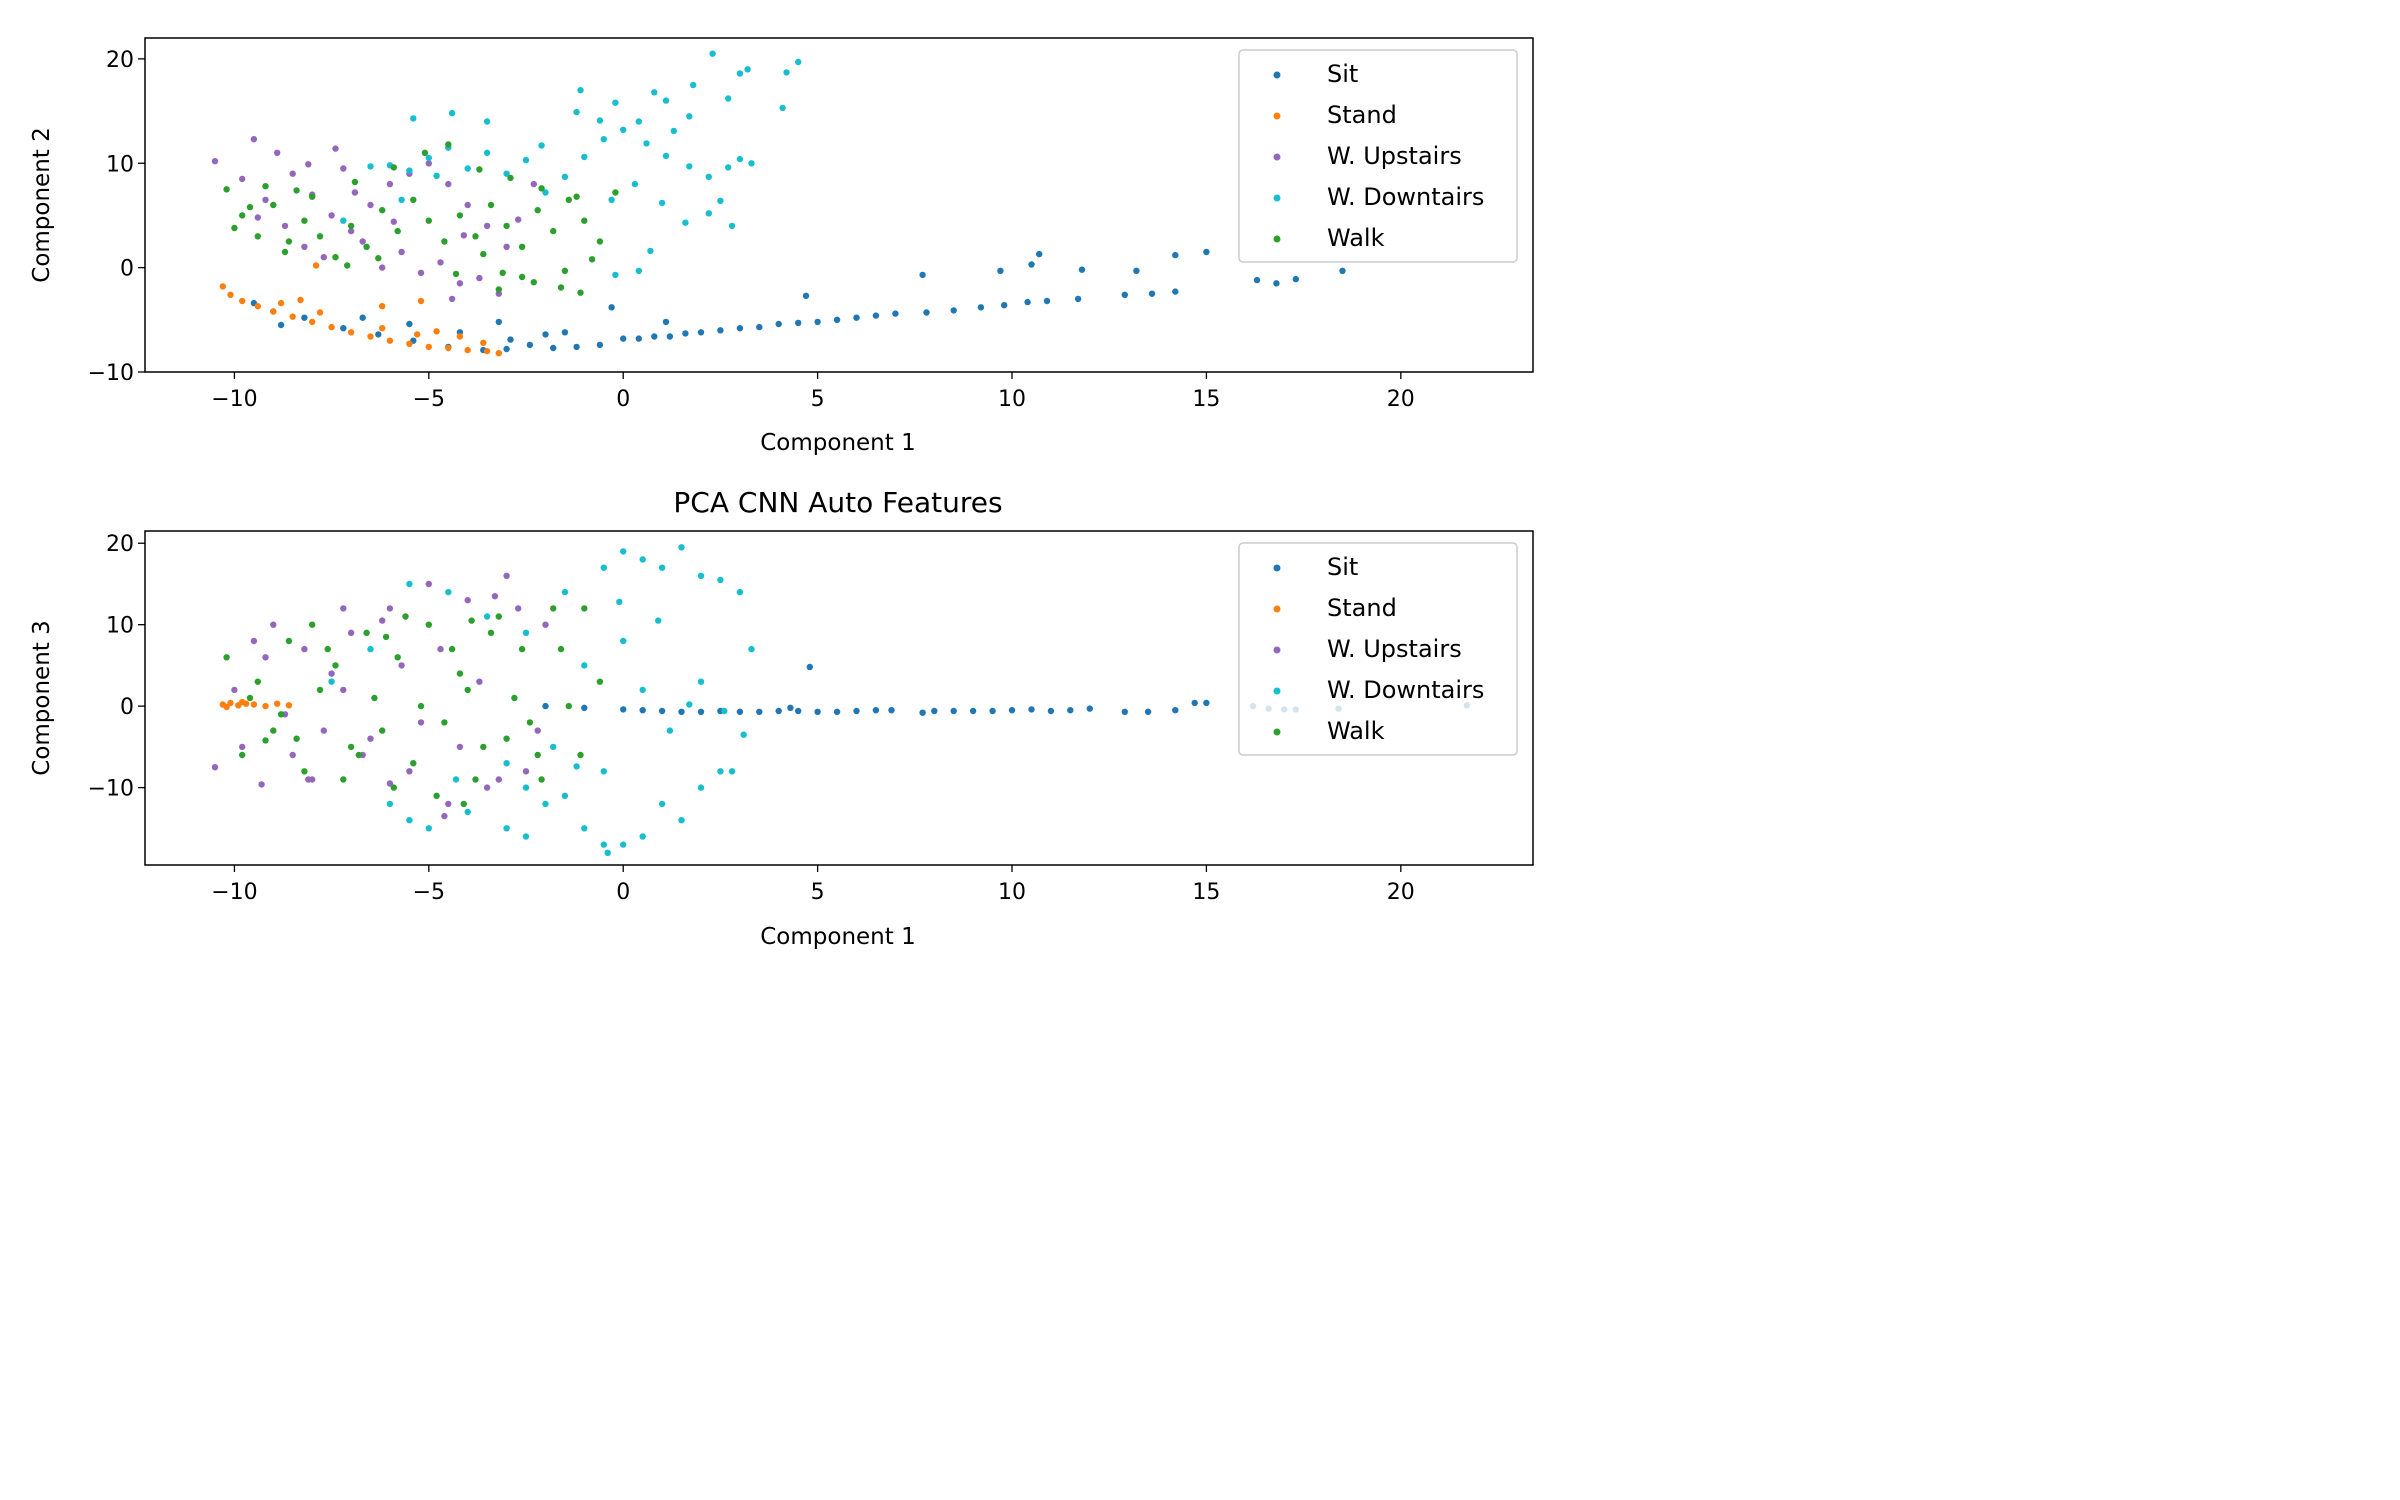 The width and height of the screenshot is (2400, 1500). Describe the element at coordinates (429, 399) in the screenshot. I see `x-tick-label: −5` at that location.